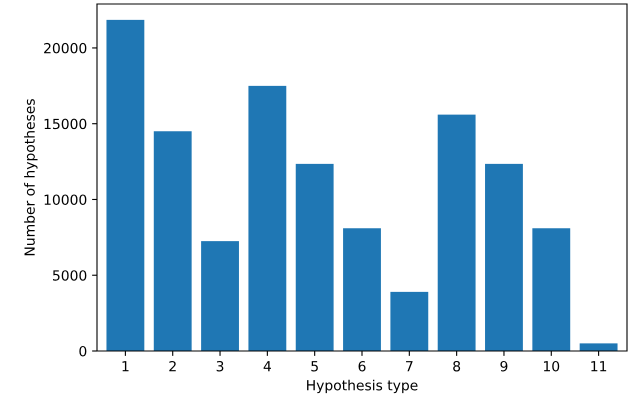 The image size is (629, 405). Describe the element at coordinates (69, 275) in the screenshot. I see `y-tick-label: 5000` at that location.